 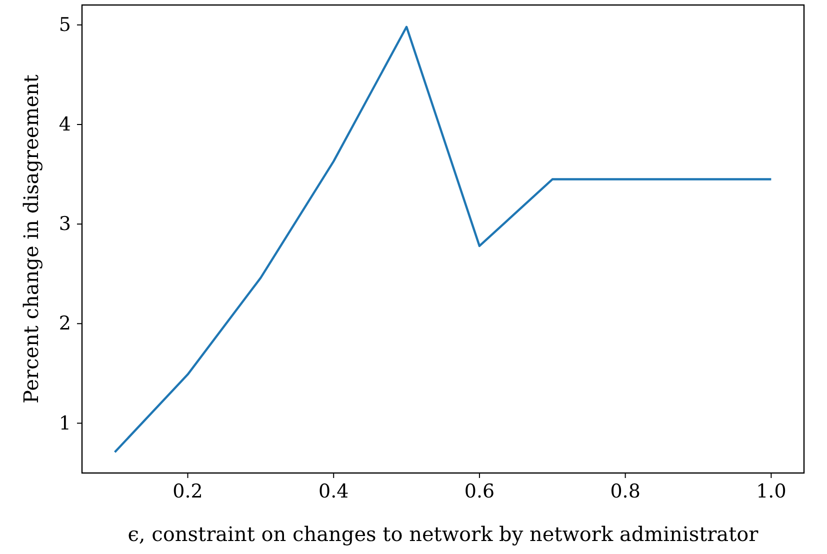 I want to click on y-tick-label: 1, so click(x=64, y=423).